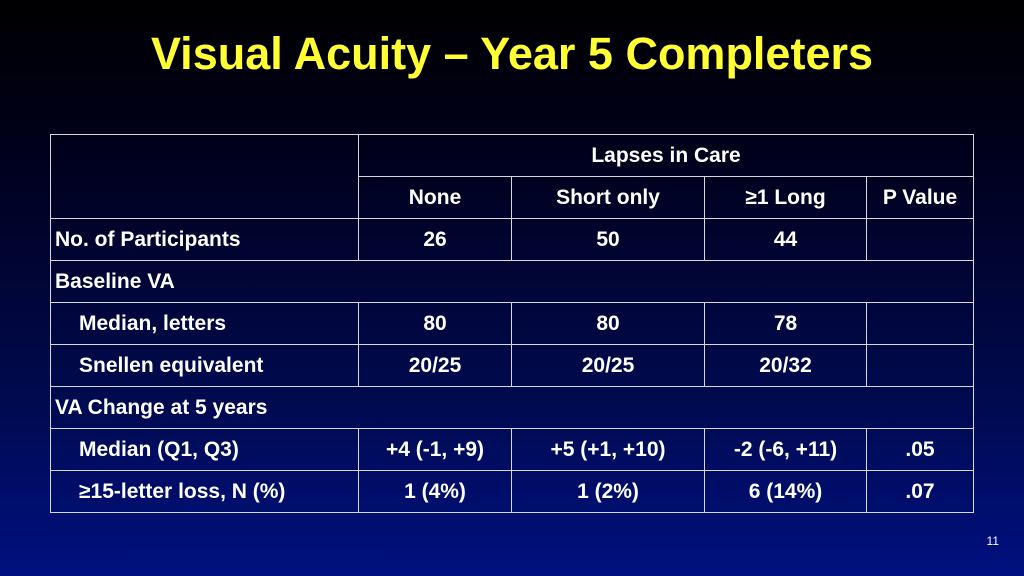  What do you see at coordinates (608, 491) in the screenshot?
I see `cell-value: 1 (2%)` at bounding box center [608, 491].